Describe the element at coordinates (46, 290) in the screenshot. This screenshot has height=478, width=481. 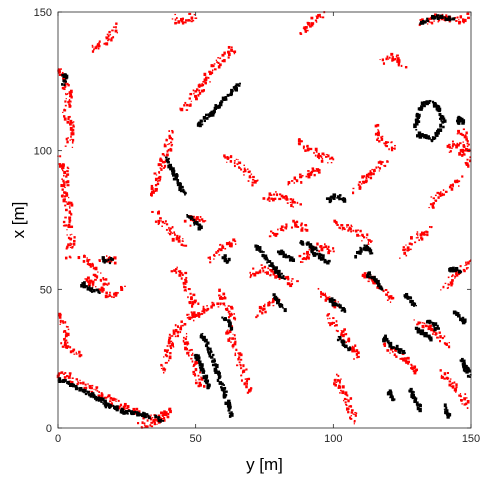
I see `y-tick-label: 50` at that location.